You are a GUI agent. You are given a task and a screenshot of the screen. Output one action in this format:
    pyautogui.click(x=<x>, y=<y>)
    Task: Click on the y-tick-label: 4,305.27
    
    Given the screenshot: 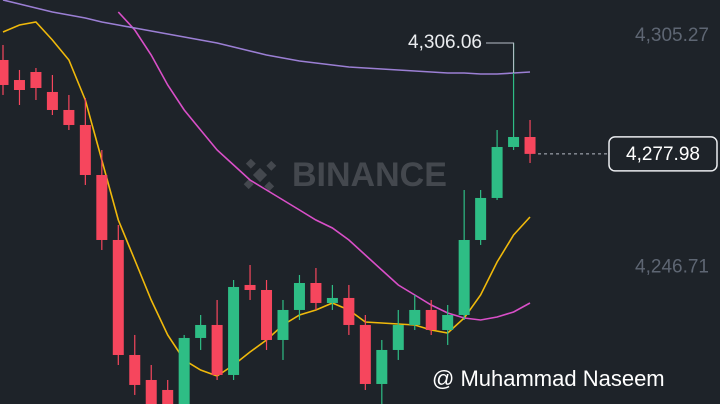 What is the action you would take?
    pyautogui.click(x=672, y=35)
    